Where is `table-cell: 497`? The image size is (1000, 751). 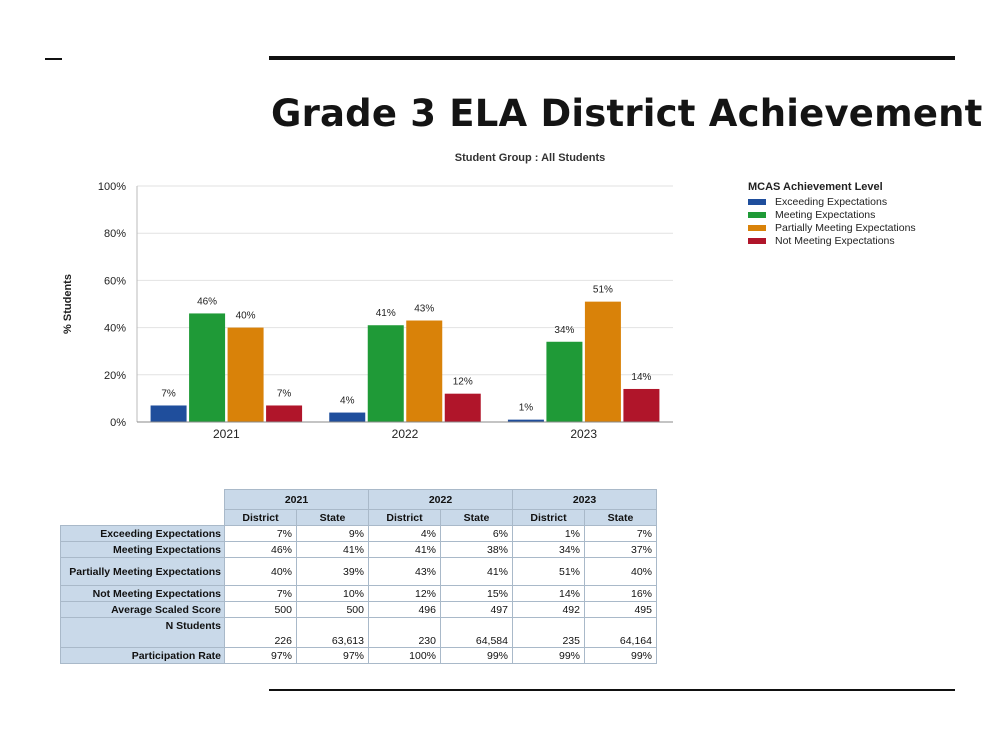
table-cell: 497 is located at coordinates (476, 609).